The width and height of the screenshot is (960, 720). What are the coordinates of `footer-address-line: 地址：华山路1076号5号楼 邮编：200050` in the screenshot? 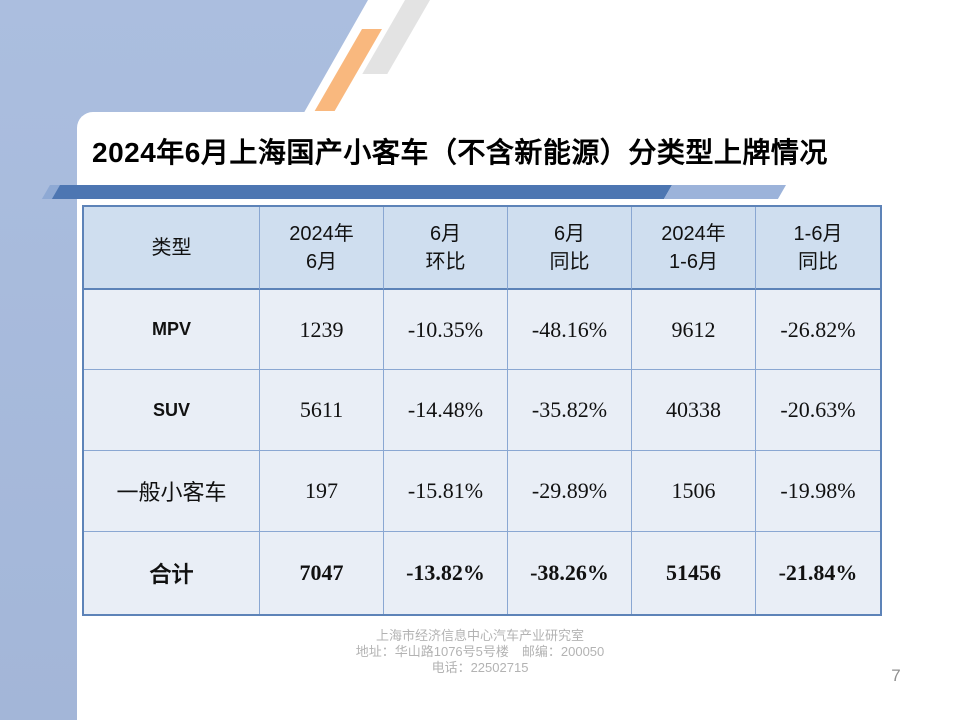 It's located at (480, 651).